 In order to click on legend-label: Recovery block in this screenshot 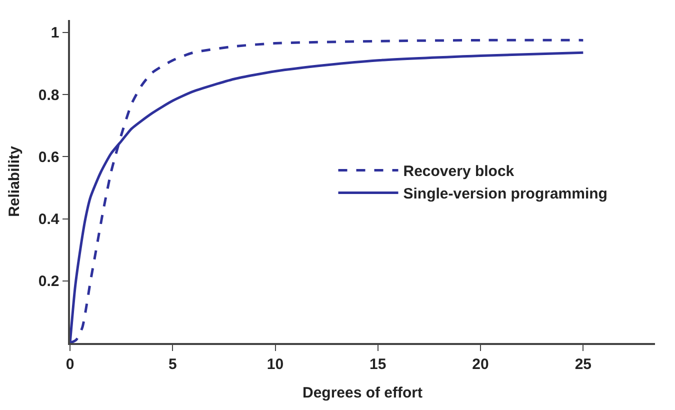, I will do `click(459, 171)`.